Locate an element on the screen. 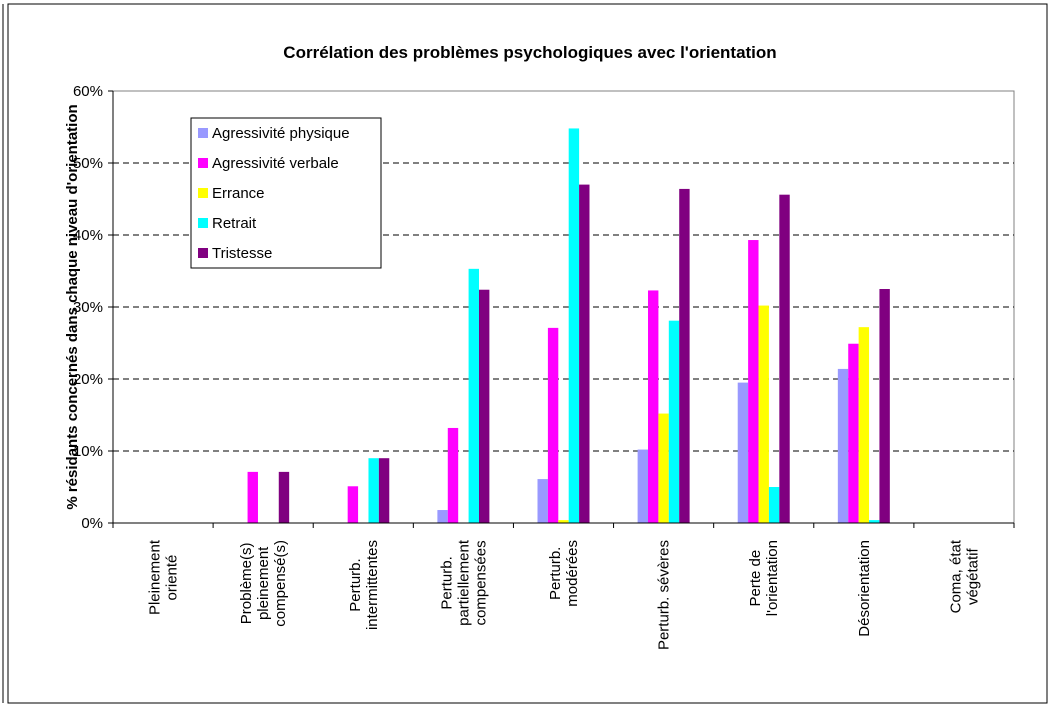 This screenshot has height=713, width=1055. y-tick-label: 50% is located at coordinates (88, 163).